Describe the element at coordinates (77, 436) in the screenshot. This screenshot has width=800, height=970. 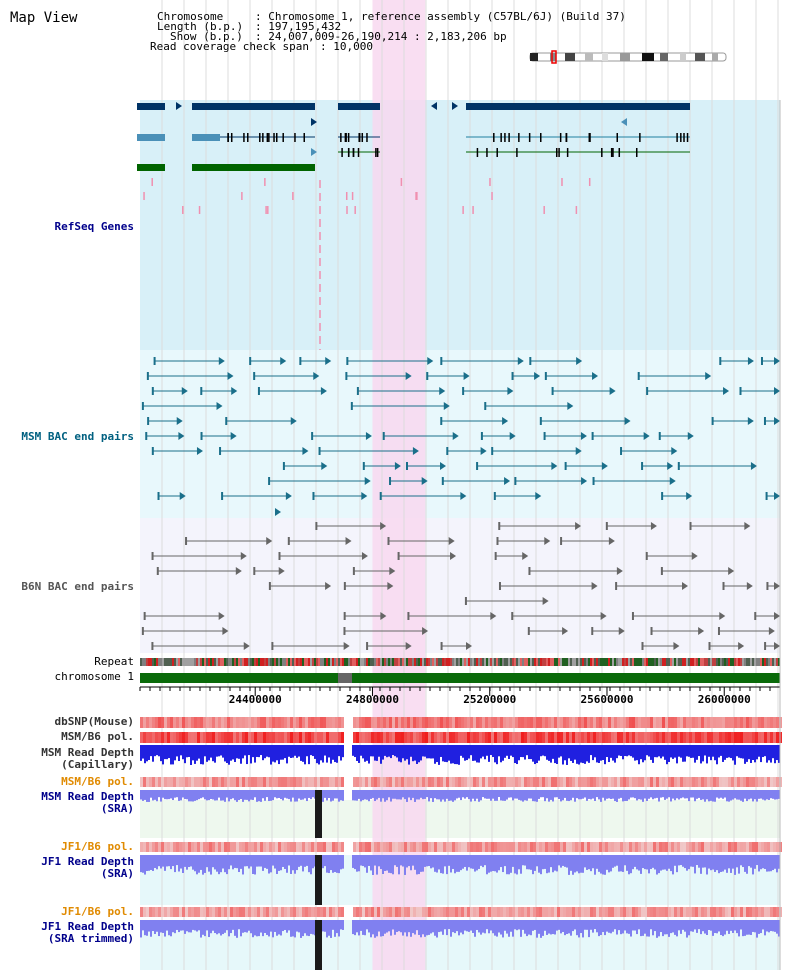
I see `msm-bac-label: MSM BAC end pairs` at that location.